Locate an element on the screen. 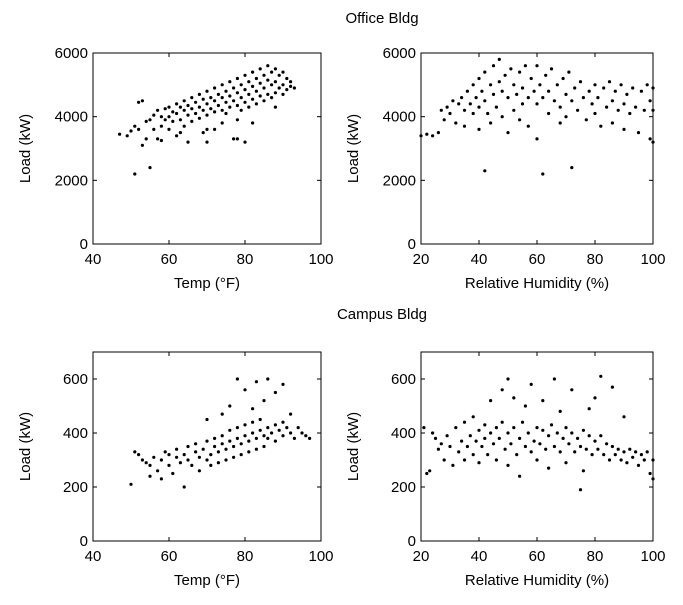 This screenshot has height=605, width=683. campus-bldg-title: Campus Bldg is located at coordinates (382, 314).